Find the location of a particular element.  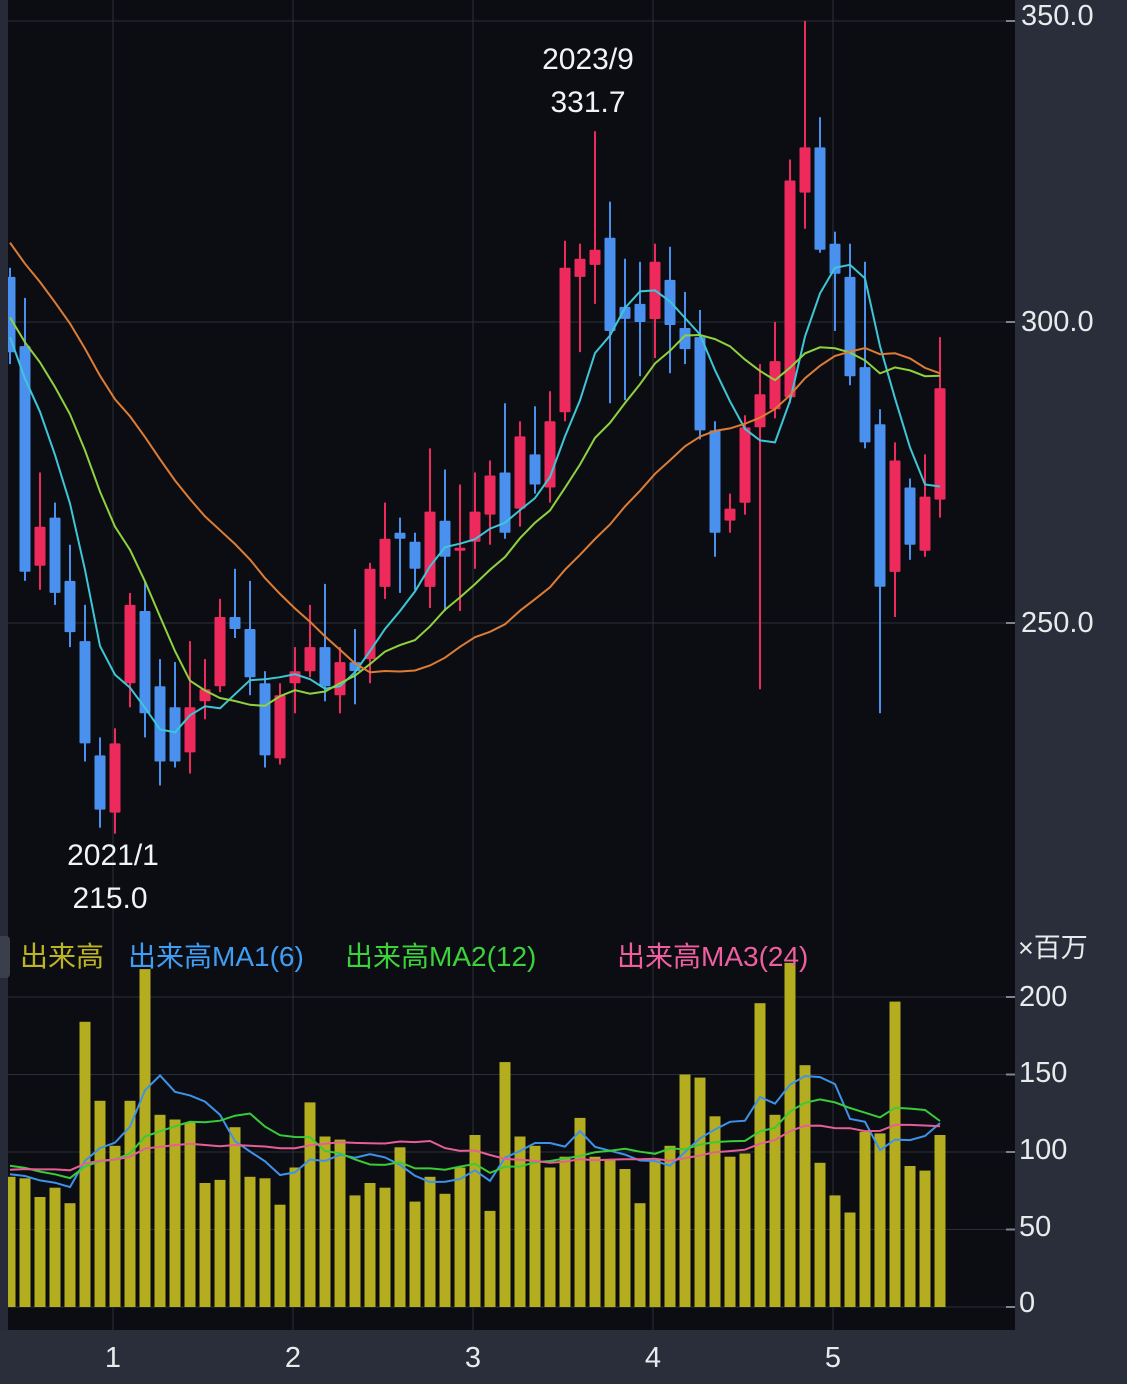

volume-tick-50: 50 is located at coordinates (1035, 1227).